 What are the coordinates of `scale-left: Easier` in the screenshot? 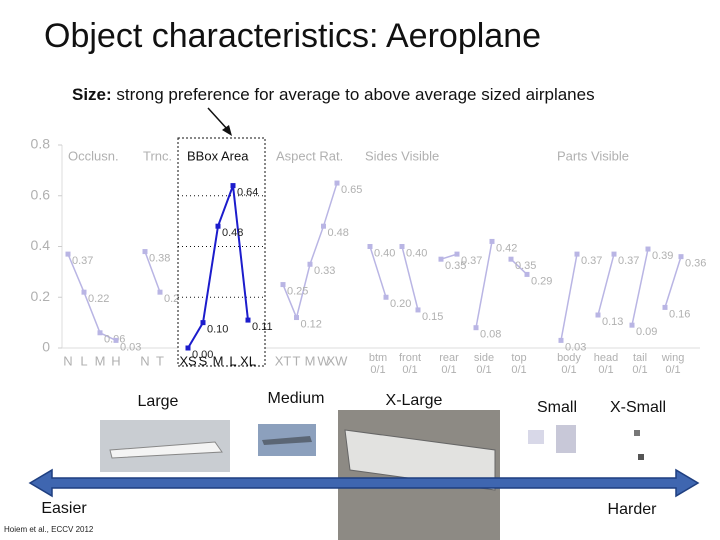 It's located at (64, 508).